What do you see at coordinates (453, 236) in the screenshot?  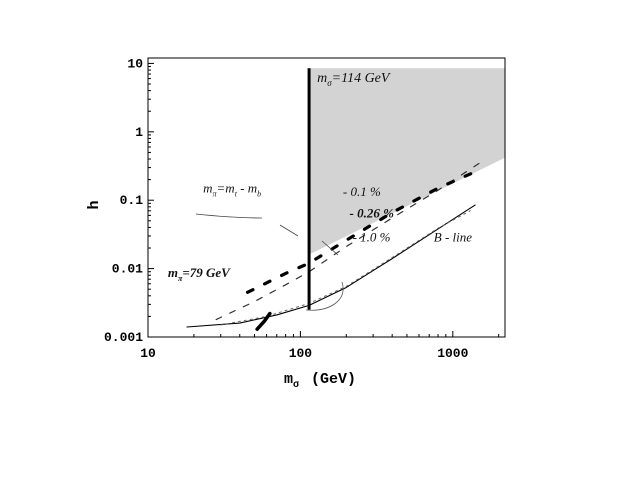 I see `annotation-bline: B - line` at bounding box center [453, 236].